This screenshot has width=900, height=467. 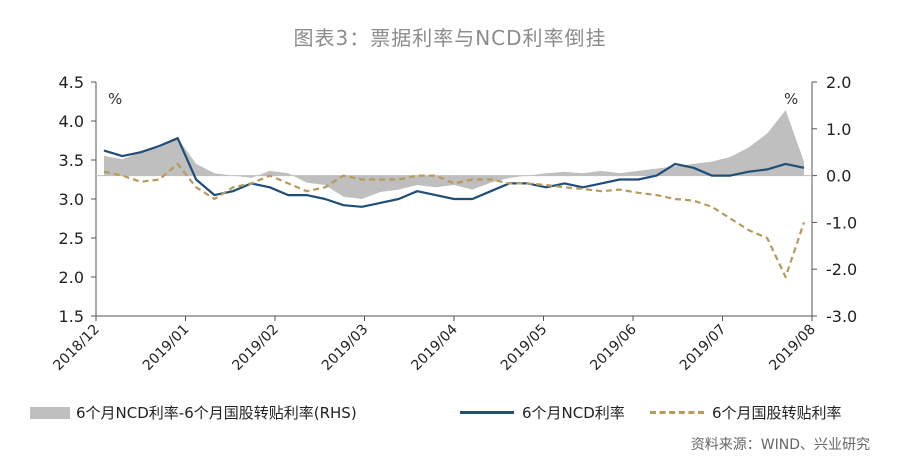 What do you see at coordinates (71, 199) in the screenshot?
I see `left-tick-label: 3.0` at bounding box center [71, 199].